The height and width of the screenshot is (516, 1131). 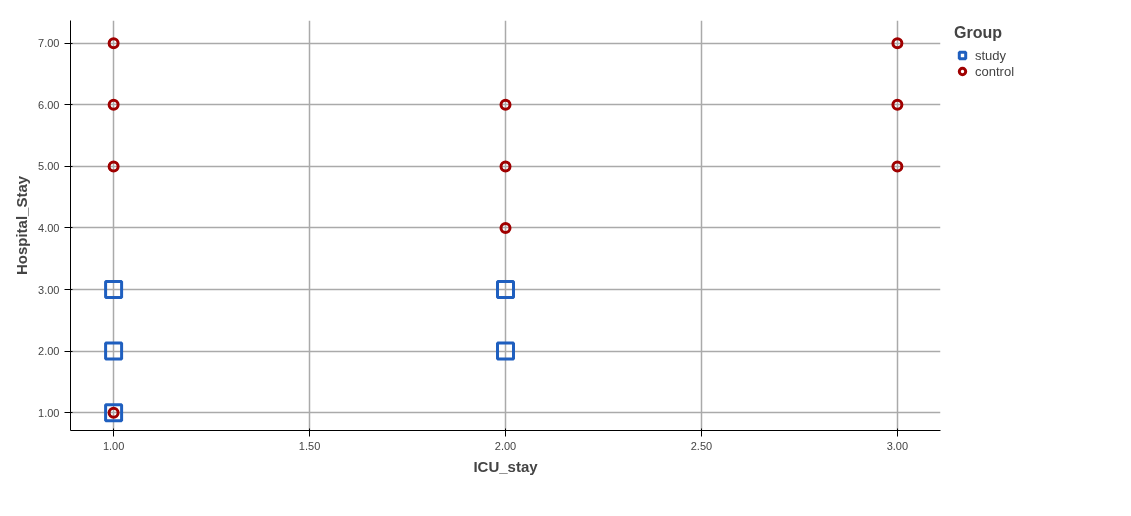 What do you see at coordinates (991, 55) in the screenshot?
I see `legend-label: study` at bounding box center [991, 55].